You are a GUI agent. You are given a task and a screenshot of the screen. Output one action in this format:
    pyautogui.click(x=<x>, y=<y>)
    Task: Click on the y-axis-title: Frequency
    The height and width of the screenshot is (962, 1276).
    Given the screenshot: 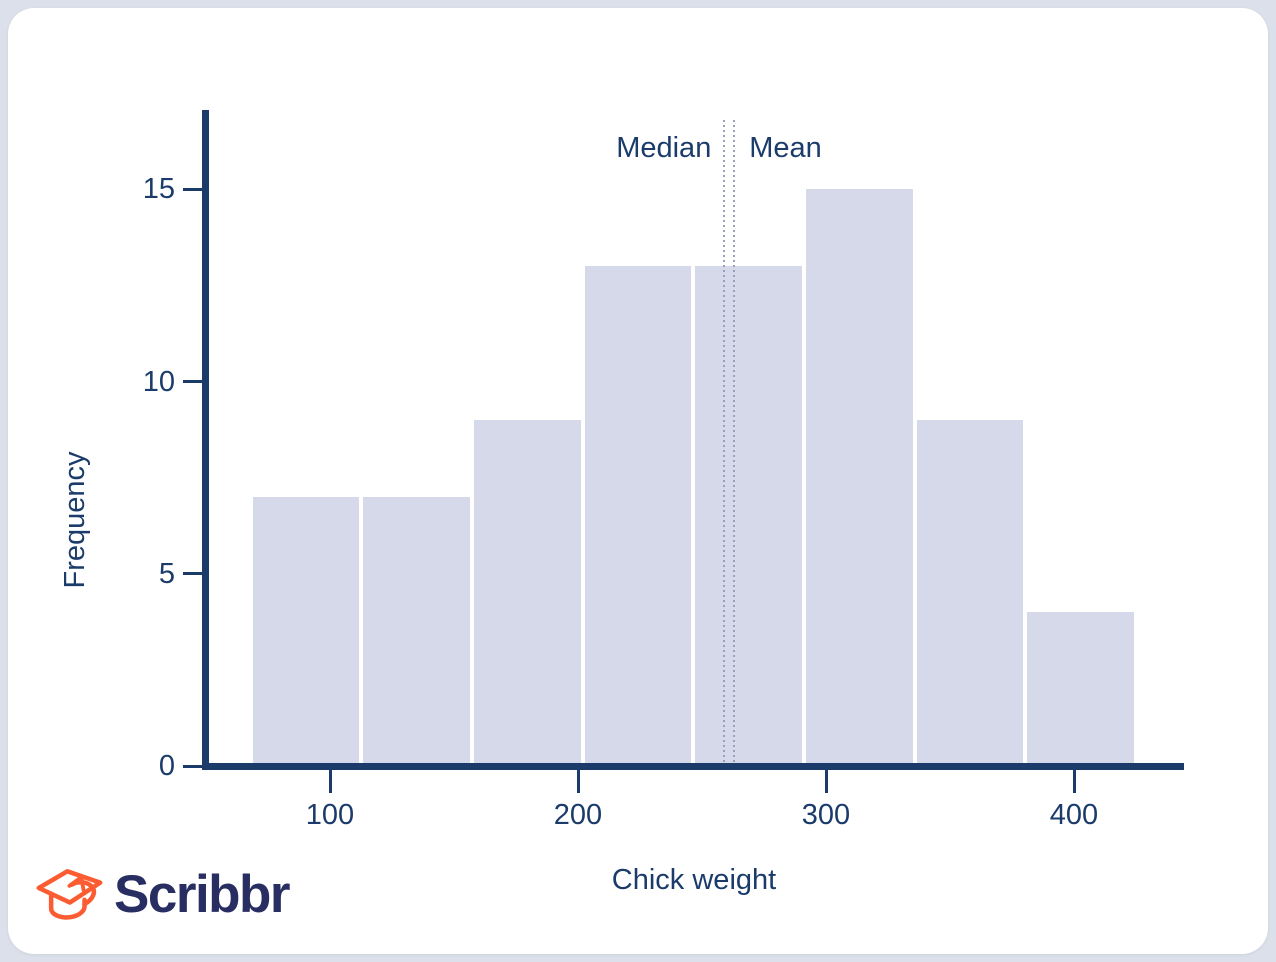 What is the action you would take?
    pyautogui.click(x=75, y=520)
    